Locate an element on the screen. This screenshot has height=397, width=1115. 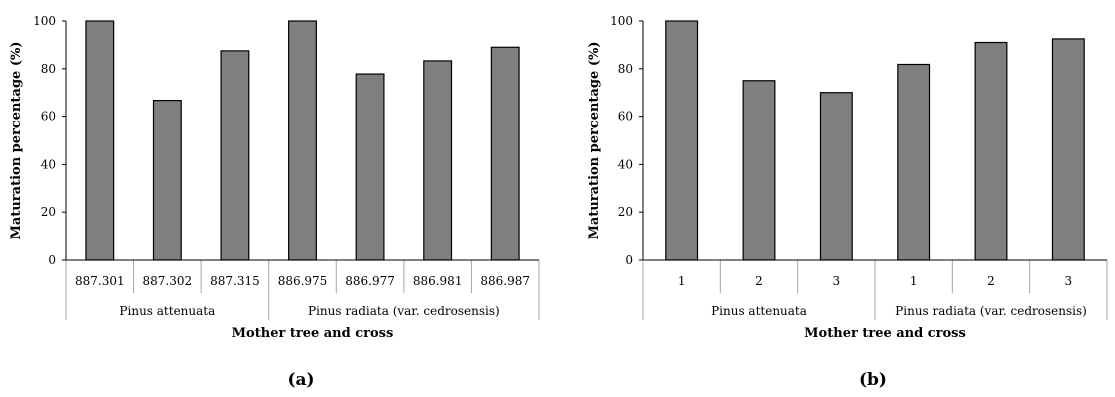
x-tick-label: 886.987 is located at coordinates (505, 281).